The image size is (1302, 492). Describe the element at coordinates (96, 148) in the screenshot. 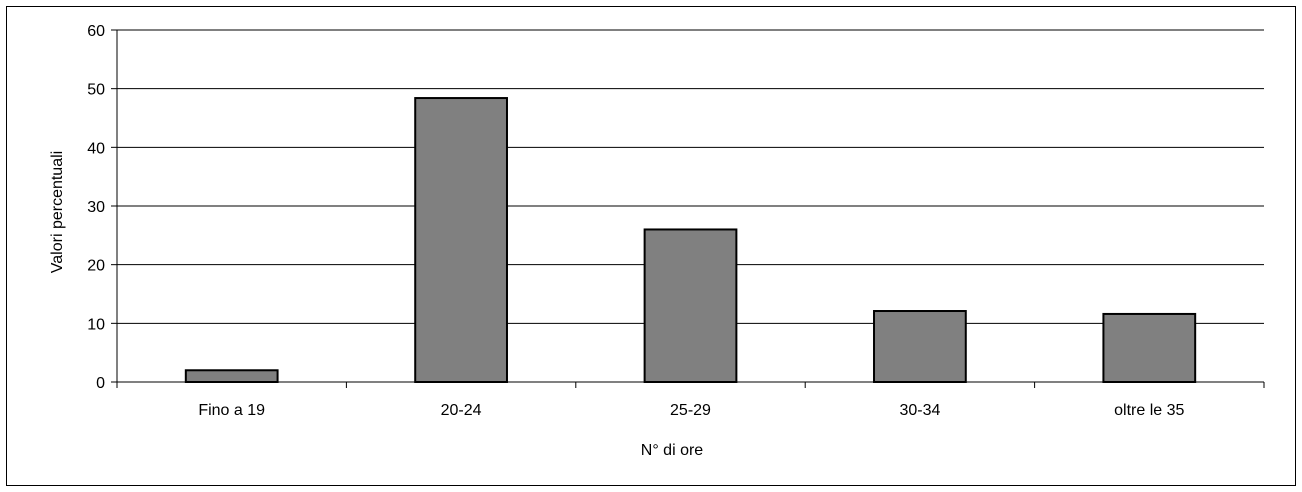

I see `y-tick-label: 40` at that location.